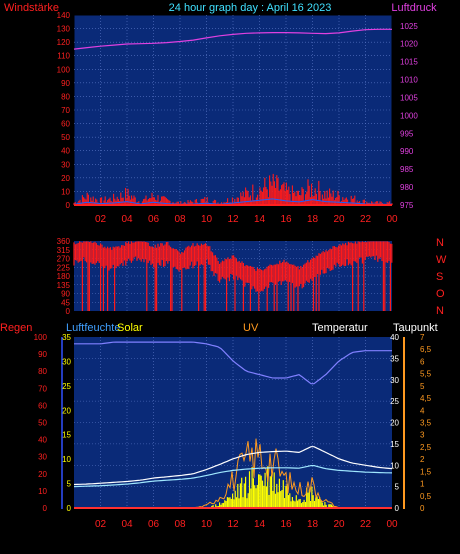 This screenshot has height=554, width=460. What do you see at coordinates (409, 80) in the screenshot?
I see `luftdruck-tick: 1010` at bounding box center [409, 80].